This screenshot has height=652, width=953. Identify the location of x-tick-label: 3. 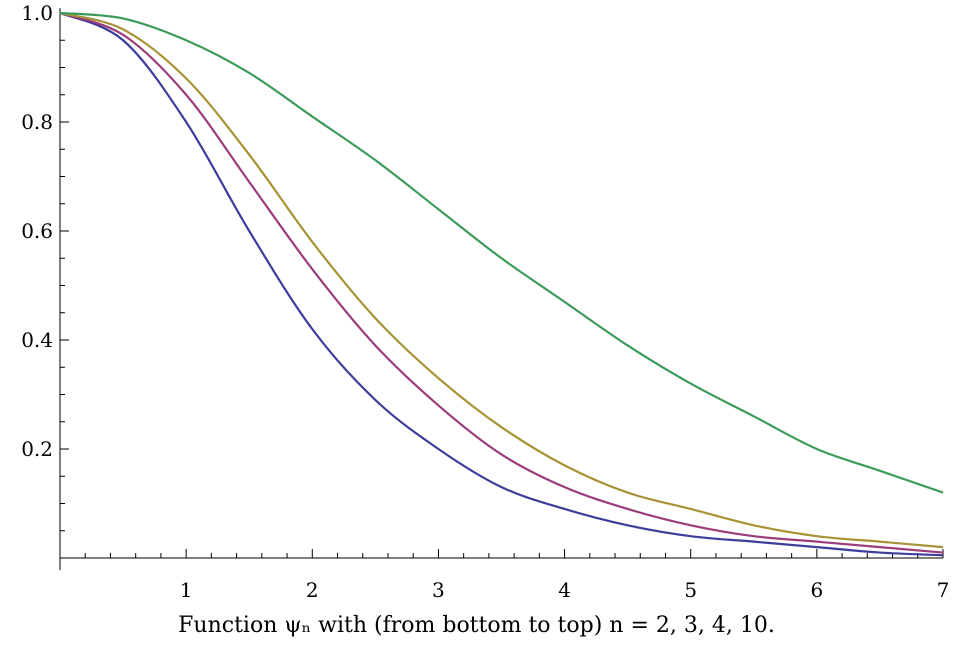
(438, 590).